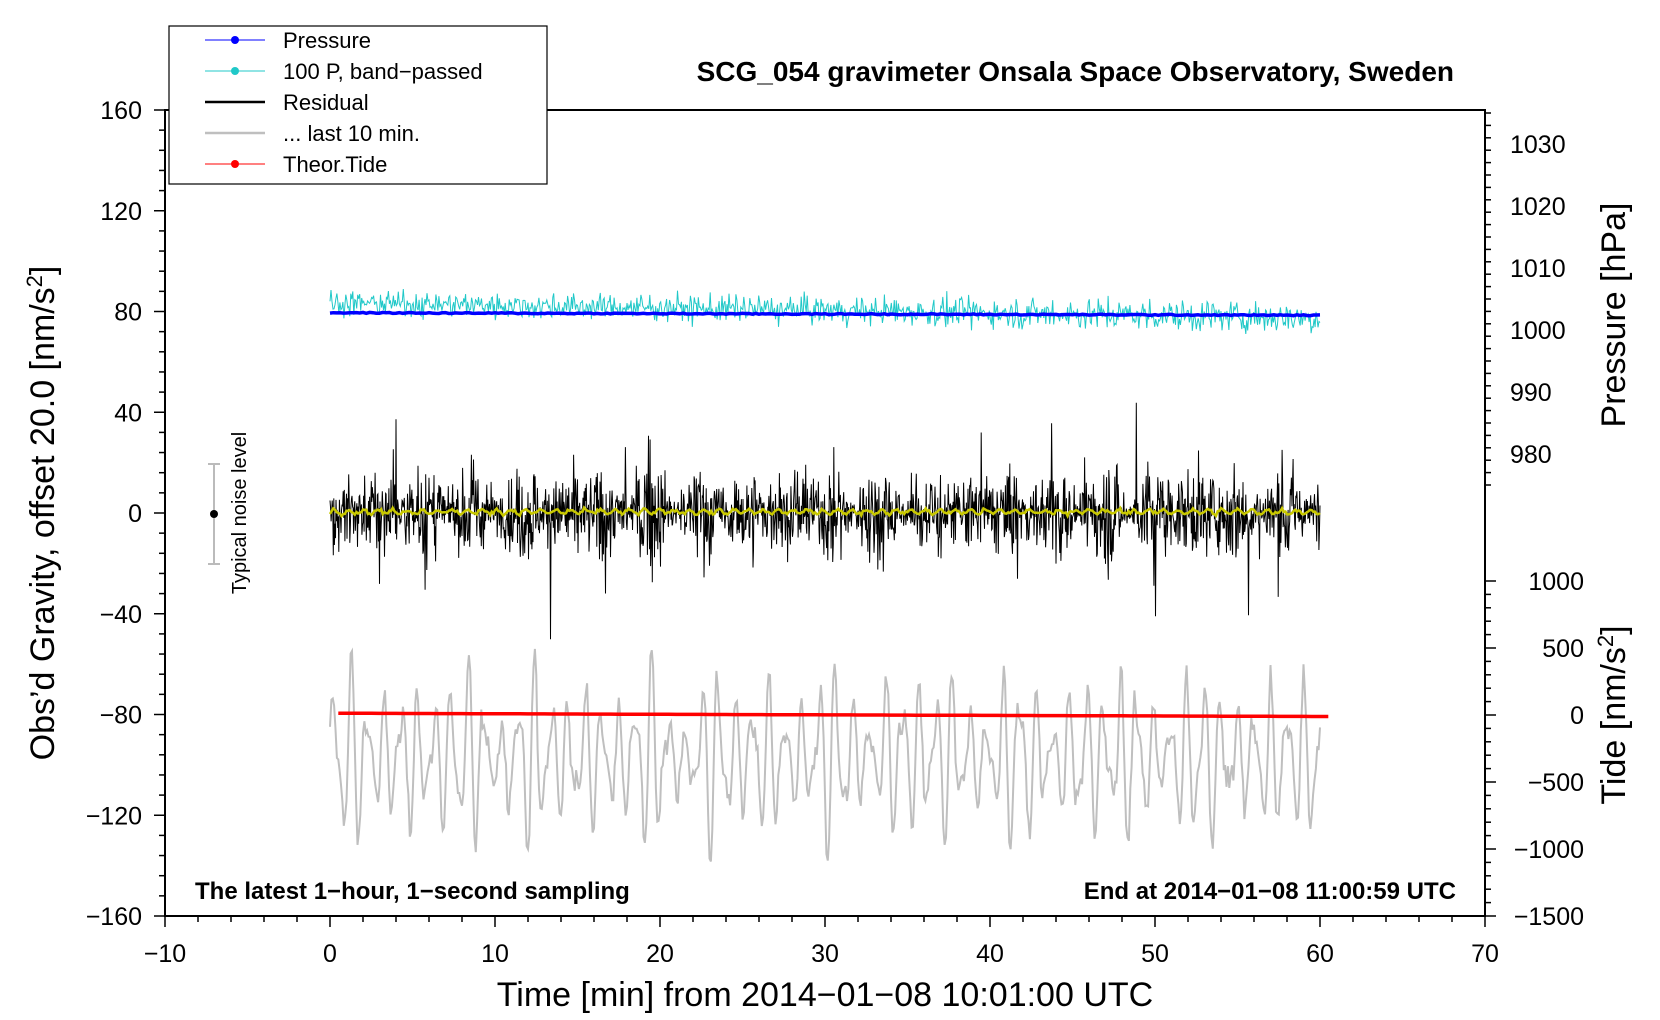  I want to click on series-pressure, so click(825, 314).